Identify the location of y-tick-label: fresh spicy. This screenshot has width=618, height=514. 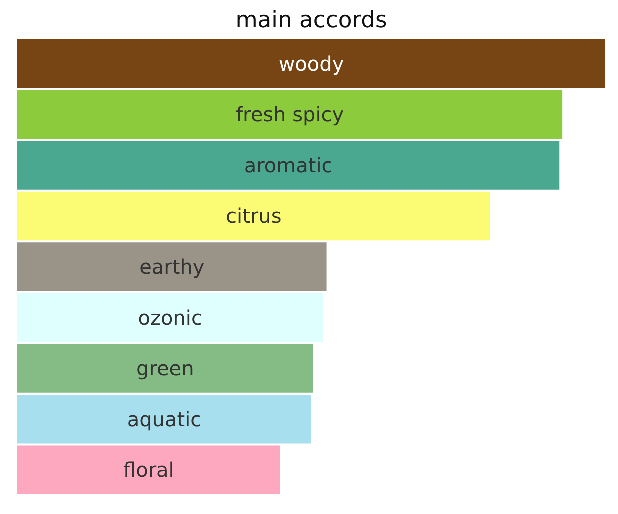
(290, 114).